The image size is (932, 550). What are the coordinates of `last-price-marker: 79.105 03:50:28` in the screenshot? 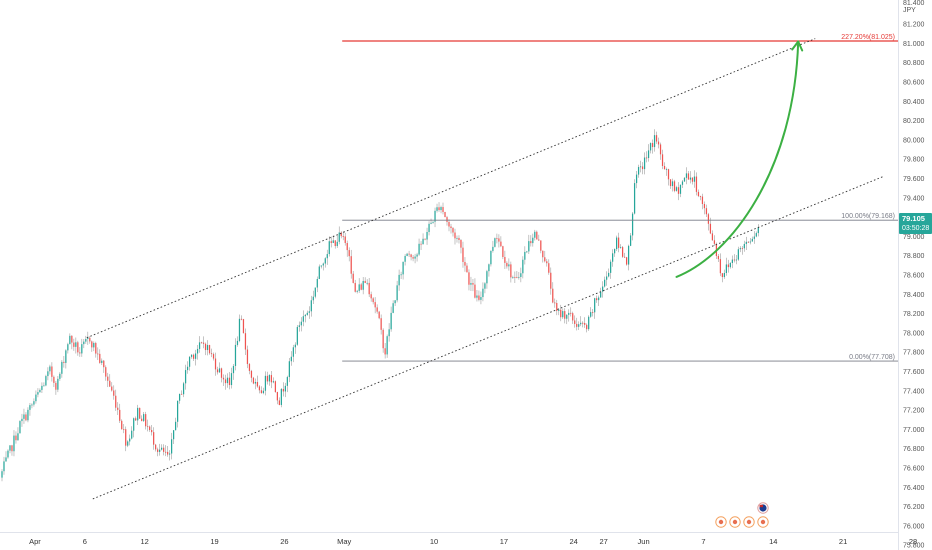 It's located at (915, 223).